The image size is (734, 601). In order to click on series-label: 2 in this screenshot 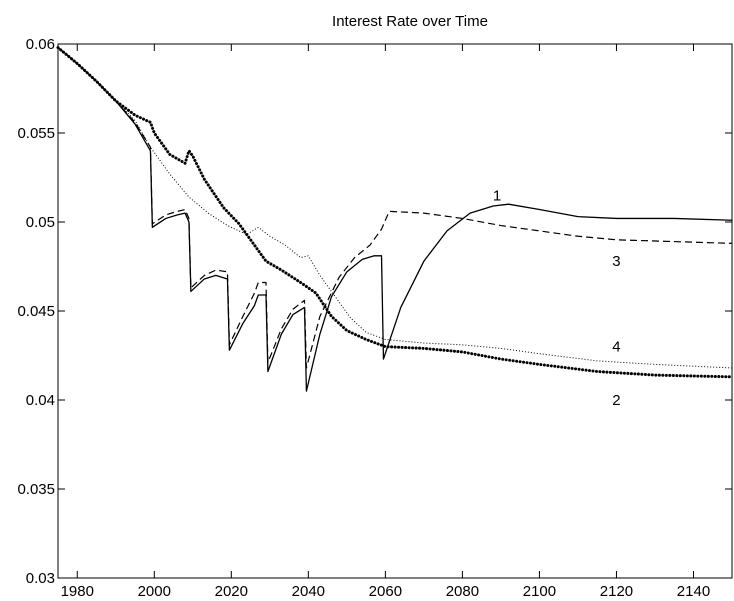, I will do `click(616, 400)`.